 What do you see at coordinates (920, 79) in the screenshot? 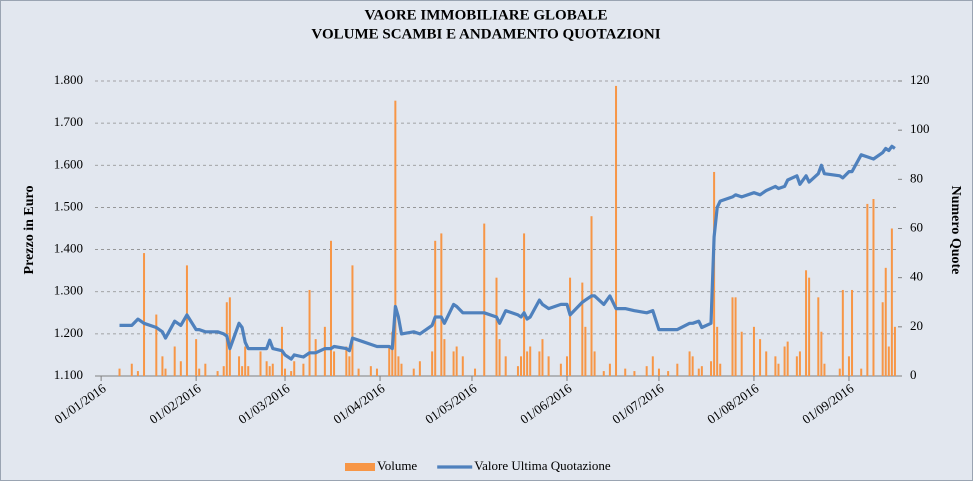
I see `y2-tick-label: 120` at bounding box center [920, 79].